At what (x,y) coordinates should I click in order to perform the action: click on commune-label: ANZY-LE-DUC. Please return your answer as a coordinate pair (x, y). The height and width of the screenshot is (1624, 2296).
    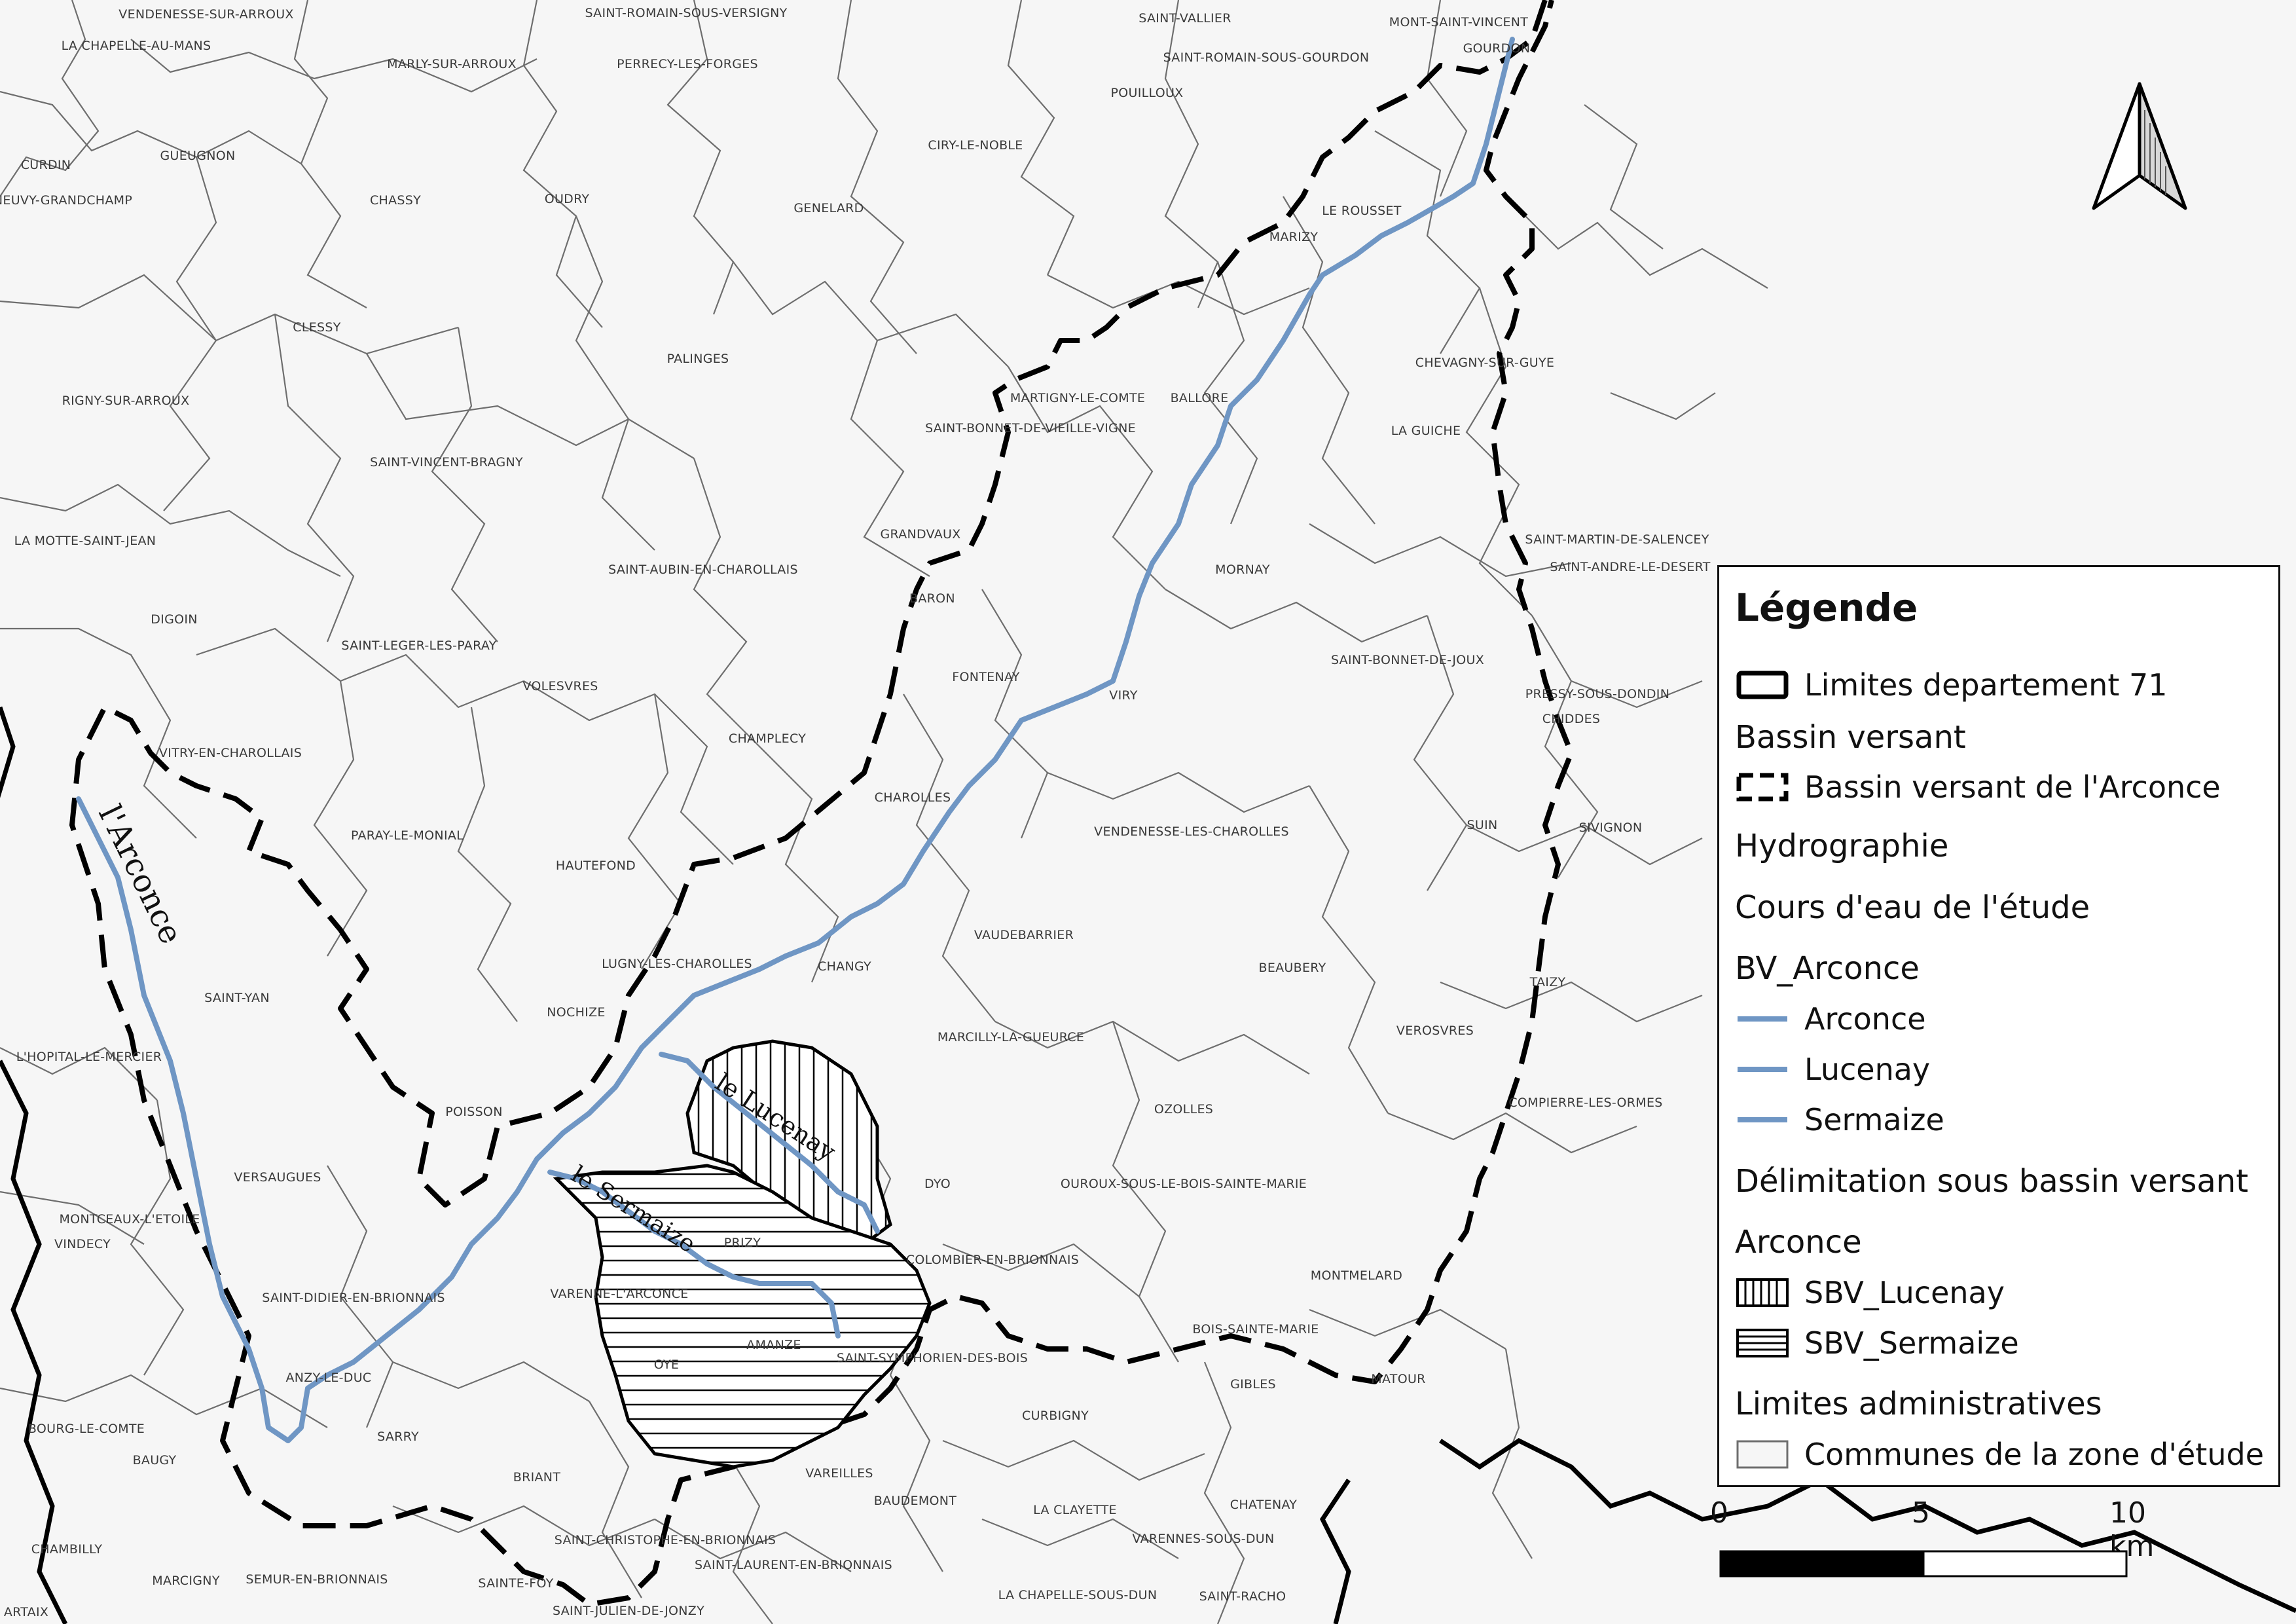
    Looking at the image, I should click on (329, 1378).